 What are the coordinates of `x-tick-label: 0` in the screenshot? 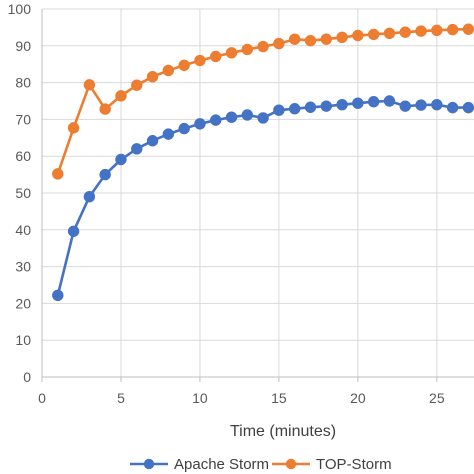 It's located at (42, 398).